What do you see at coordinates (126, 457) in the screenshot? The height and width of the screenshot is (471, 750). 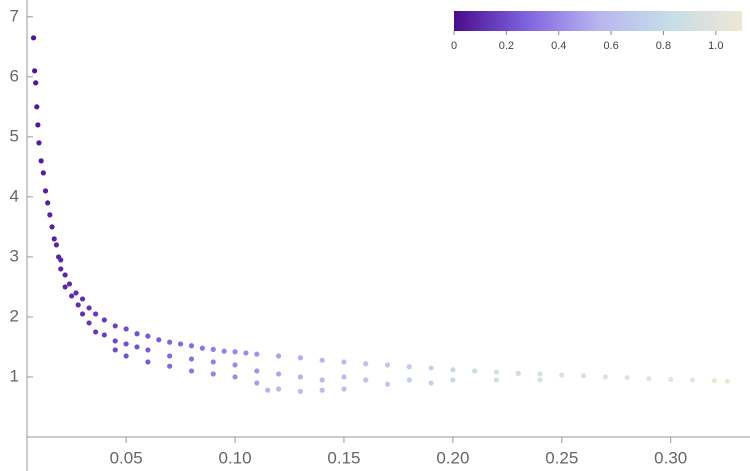 I see `x-tick-label: 0.05` at bounding box center [126, 457].